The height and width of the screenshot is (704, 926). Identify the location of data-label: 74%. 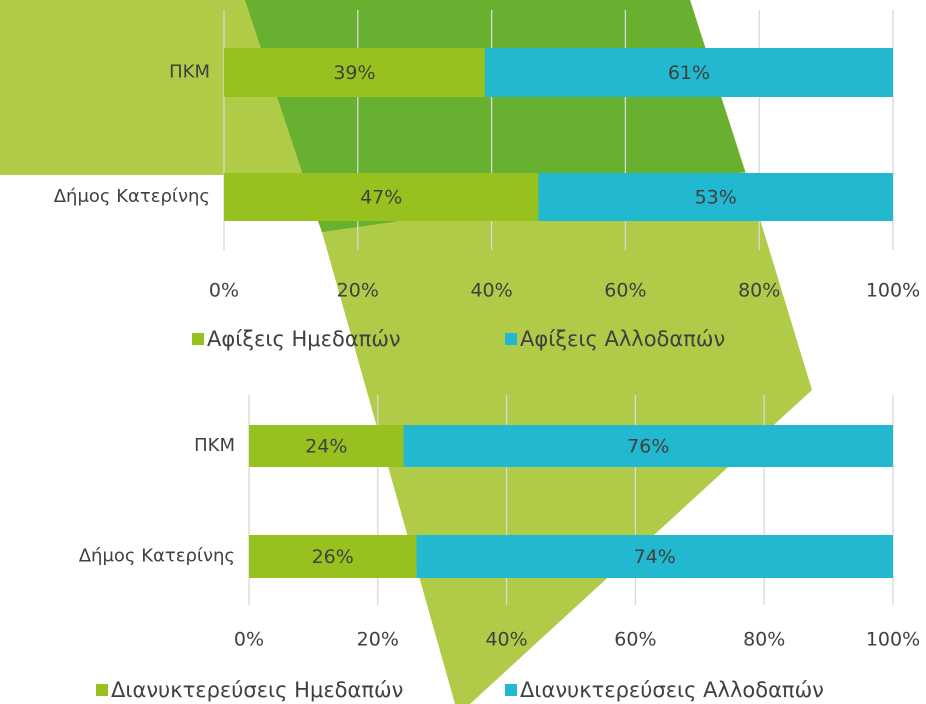
(655, 557).